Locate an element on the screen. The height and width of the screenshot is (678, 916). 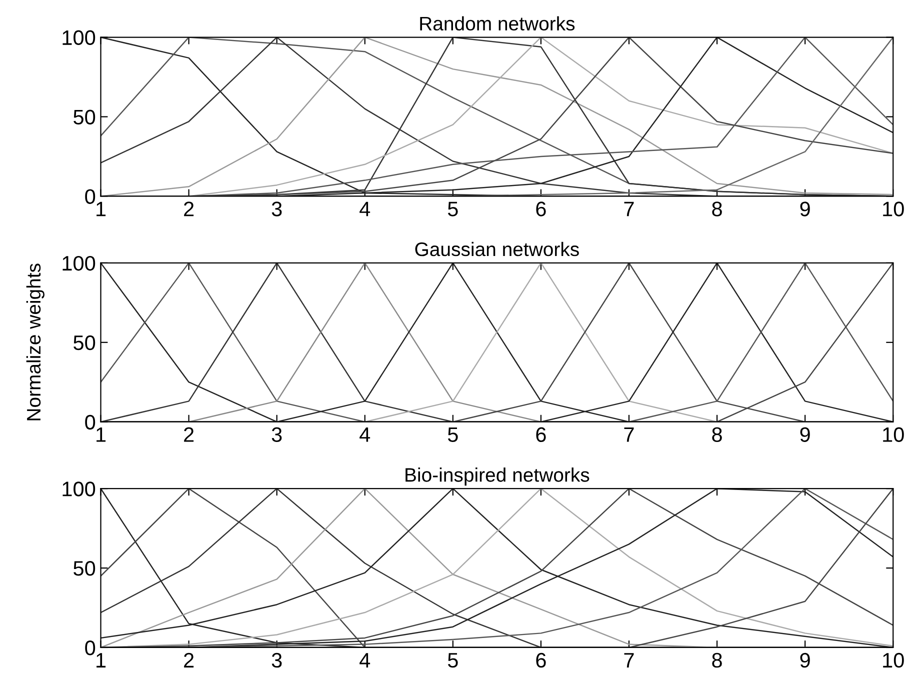
y-axis-title: Normalize weights is located at coordinates (35, 342).